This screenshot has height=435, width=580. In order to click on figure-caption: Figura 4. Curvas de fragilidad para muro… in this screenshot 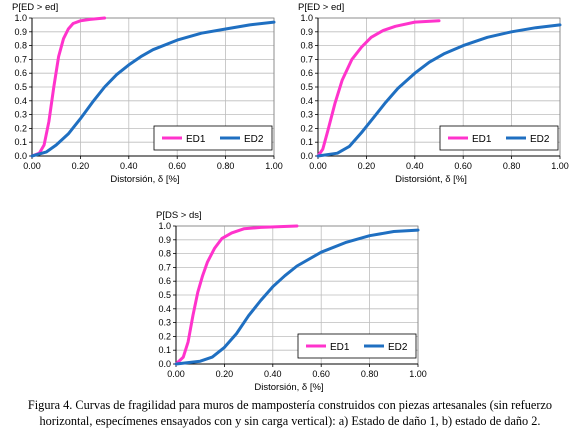, I will do `click(290, 413)`.